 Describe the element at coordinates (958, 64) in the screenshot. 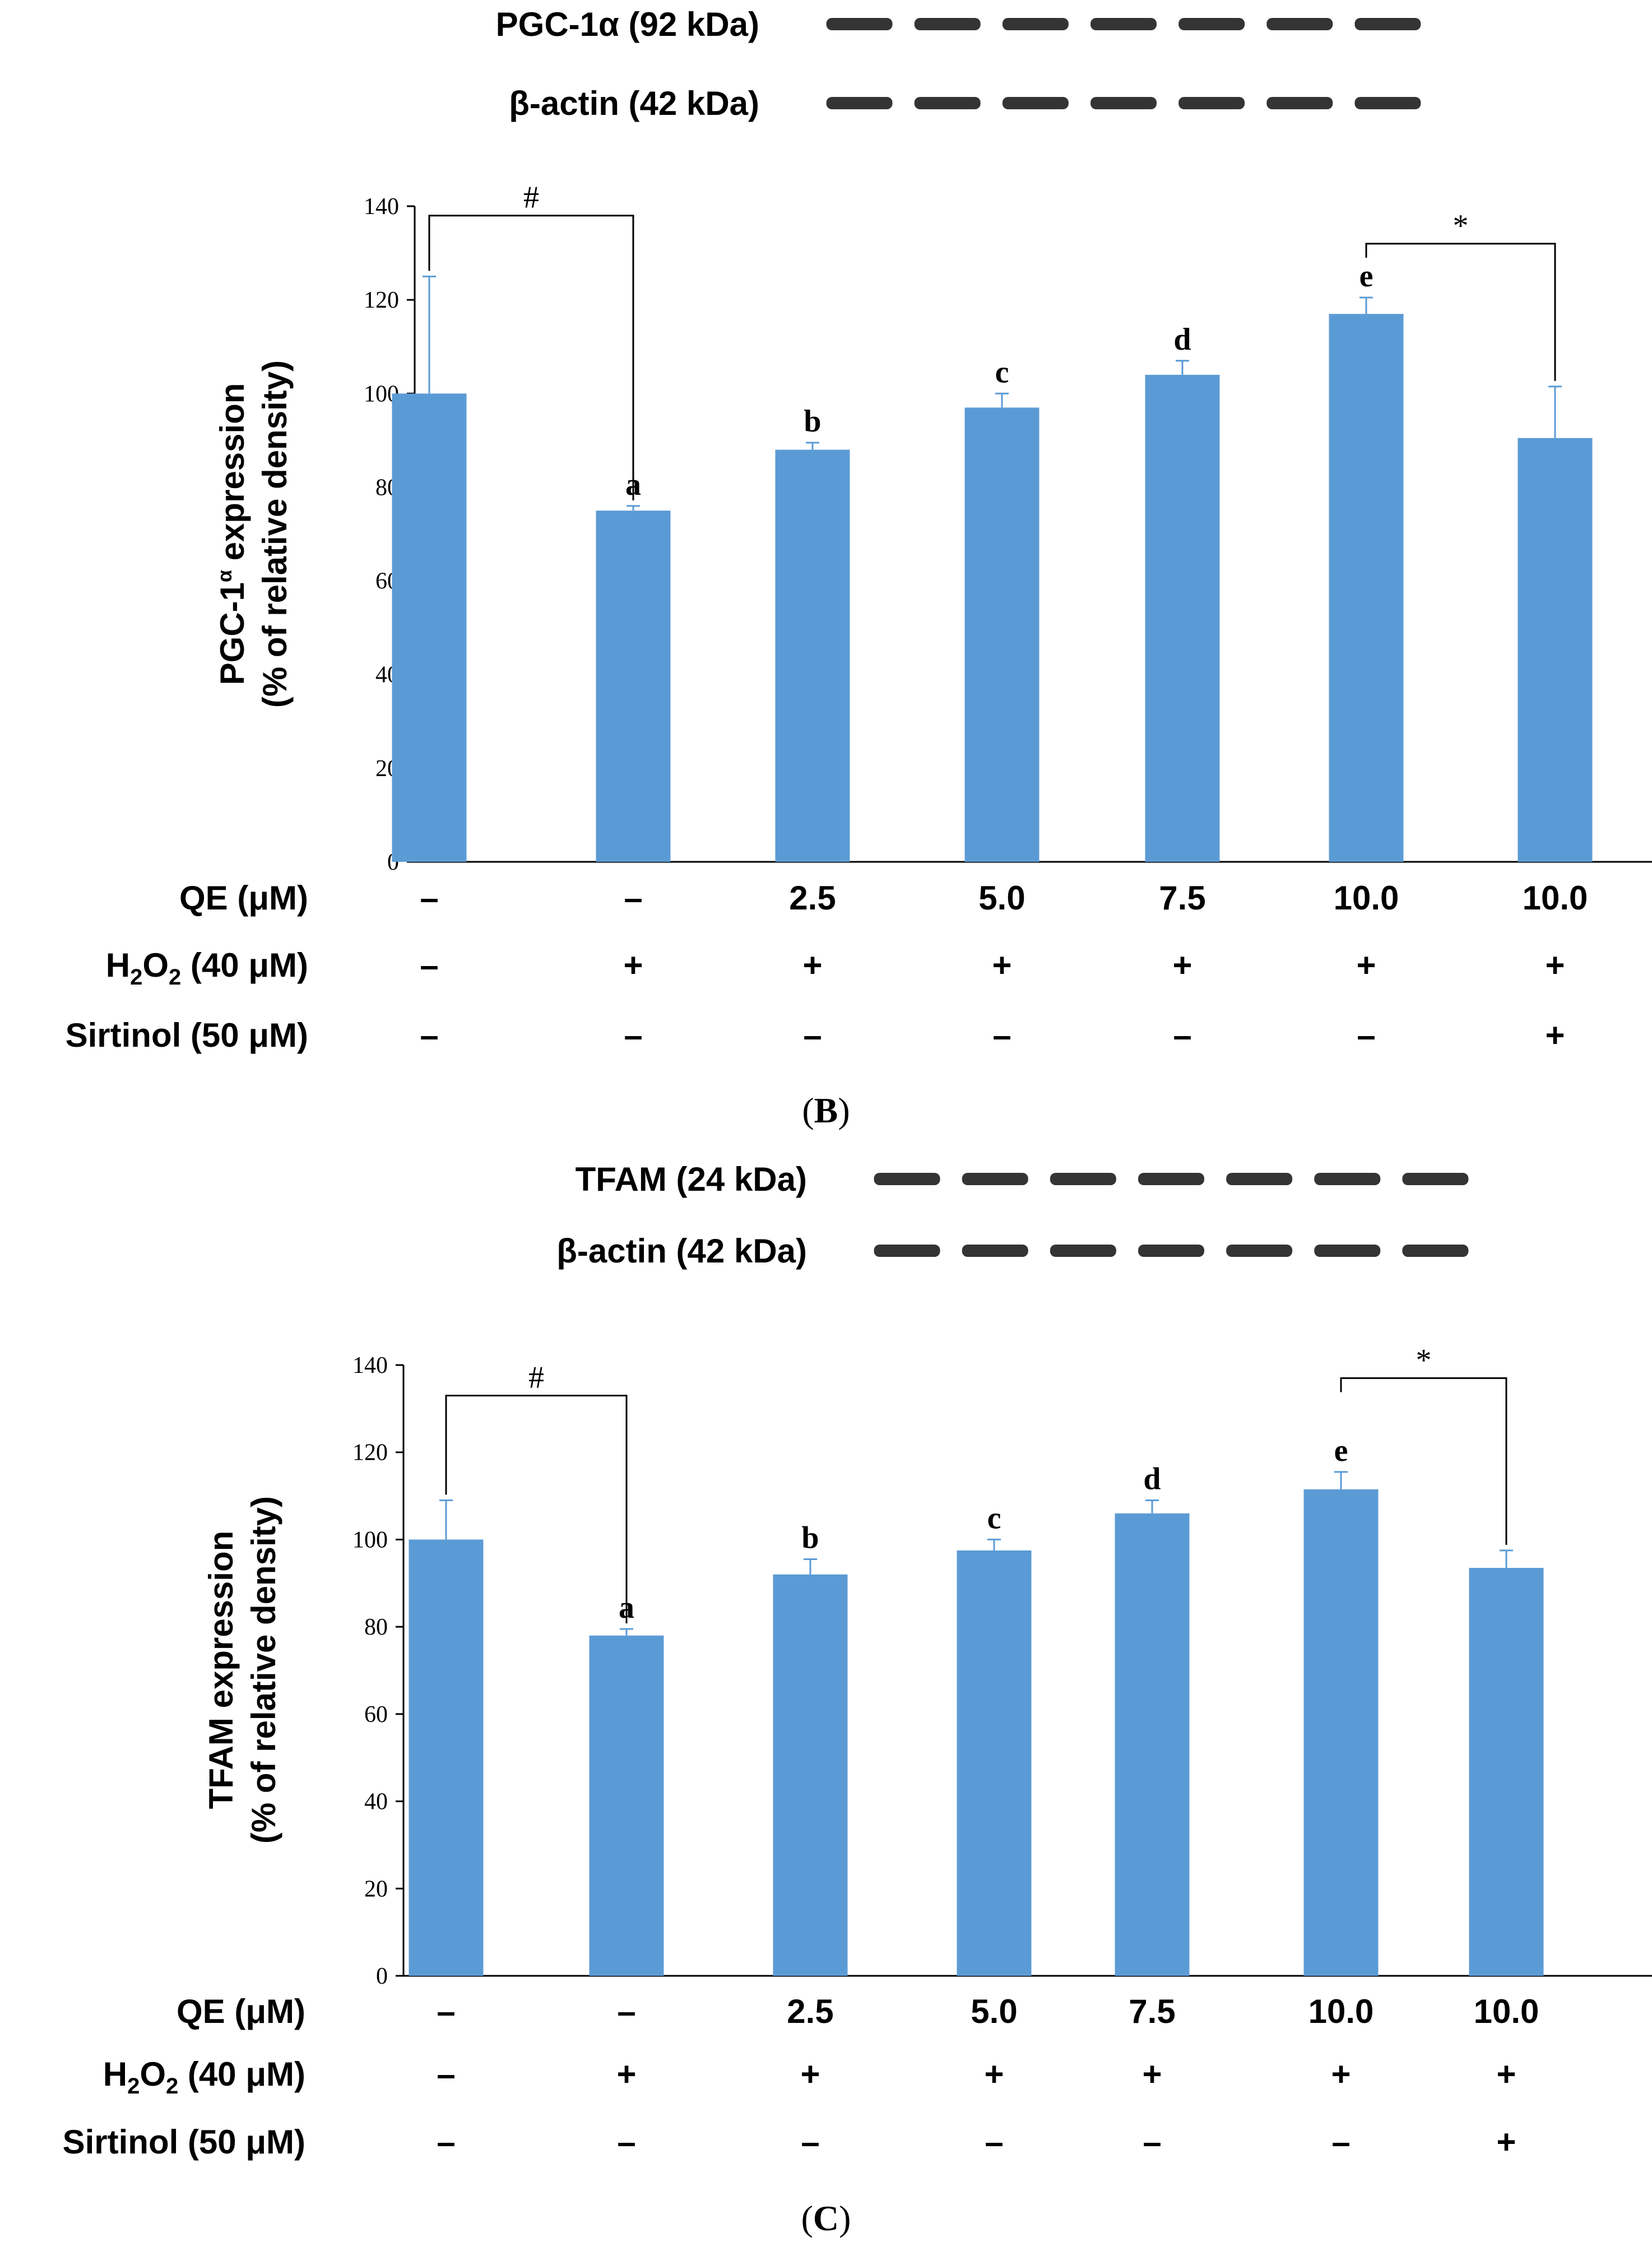

I see `western-blot: PGC-1α (92 kDa) β-actin (42 kDa)` at that location.